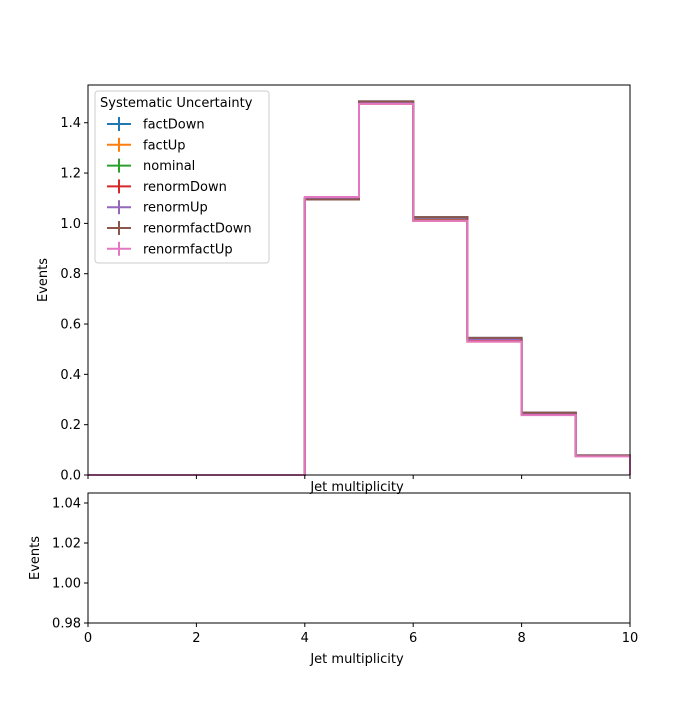  I want to click on legend-entry-factUp: factUp, so click(146, 145).